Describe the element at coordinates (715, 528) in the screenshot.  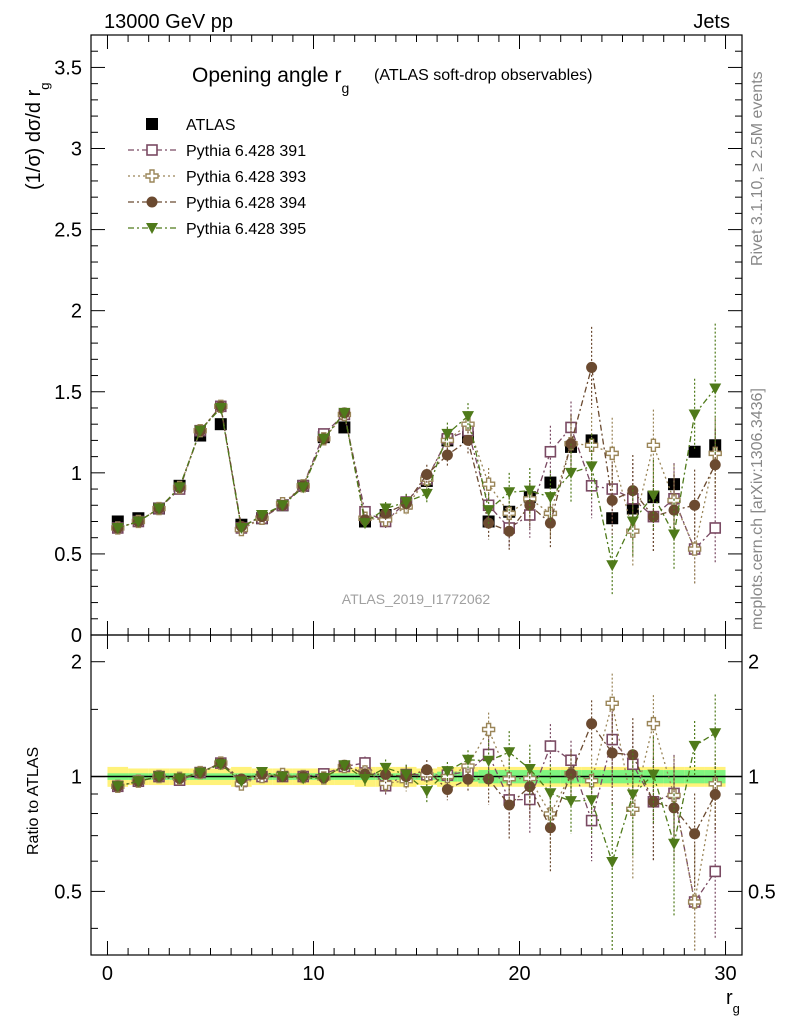
I see `data-point-p391` at that location.